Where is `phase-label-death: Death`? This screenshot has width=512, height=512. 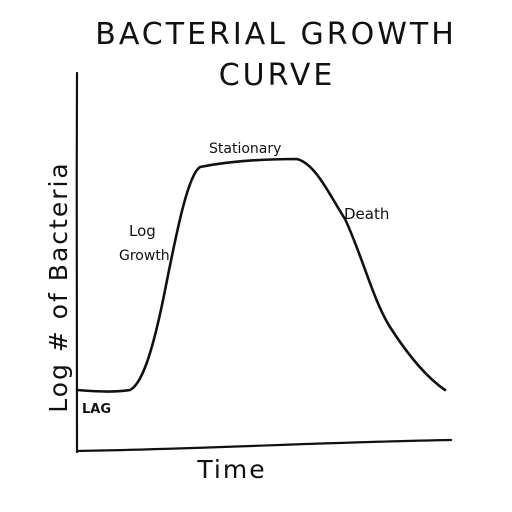
phase-label-death: Death is located at coordinates (366, 214).